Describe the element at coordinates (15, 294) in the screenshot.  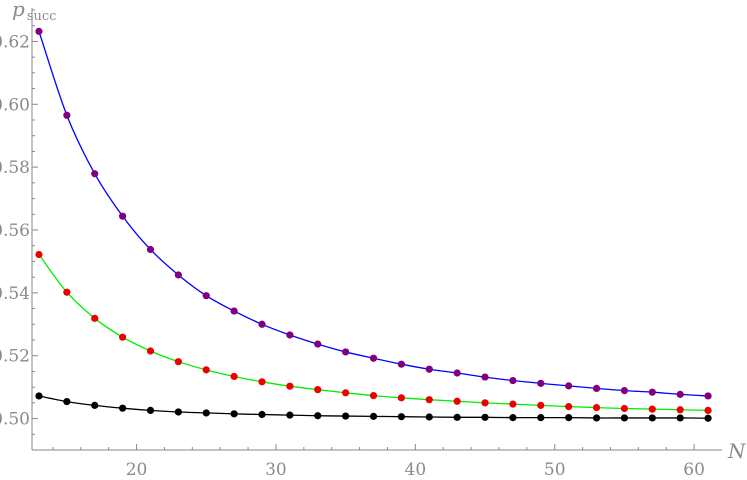
I see `y-tick-label: 0.54` at that location.